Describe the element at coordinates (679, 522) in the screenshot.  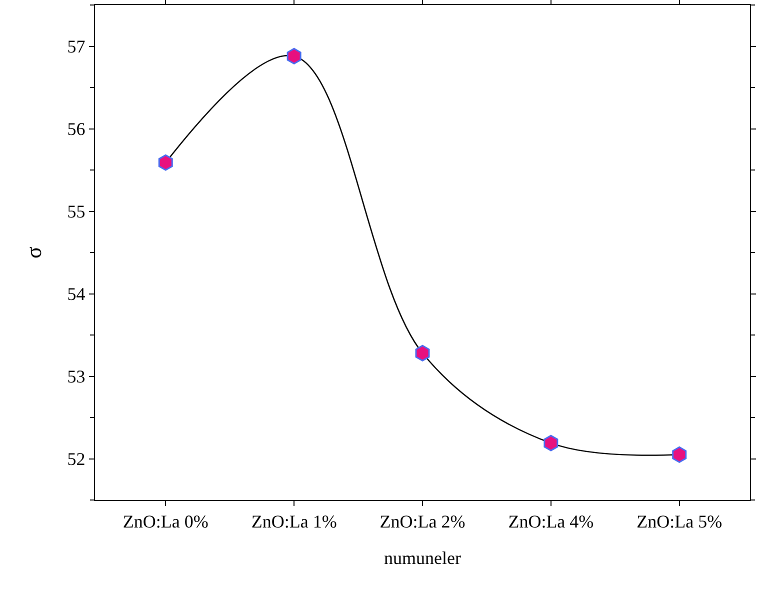
I see `x-tick-label: ZnO:La 5%` at that location.